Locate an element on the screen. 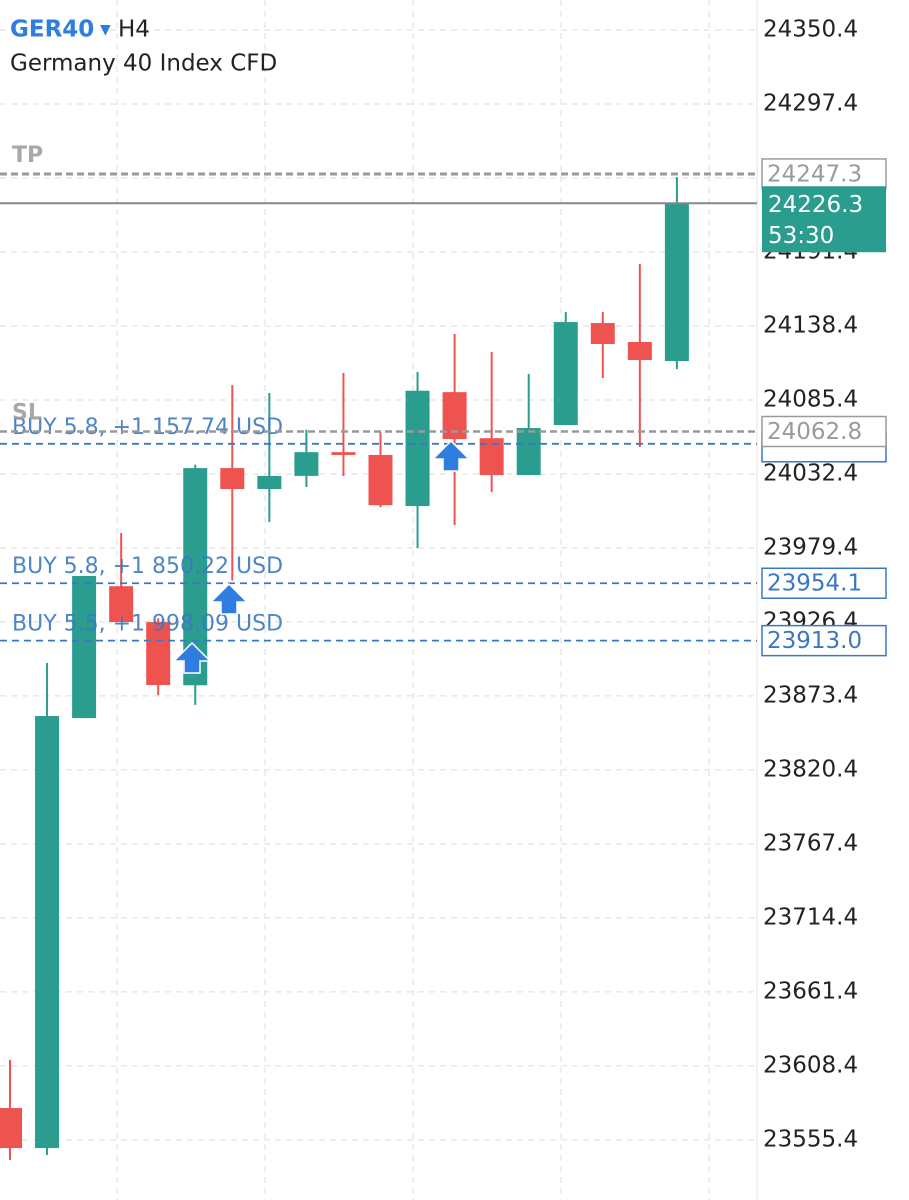 Image resolution: width=909 pixels, height=1200 pixels. order-label: BUY 5.8, +1 157.74 USD is located at coordinates (147, 427).